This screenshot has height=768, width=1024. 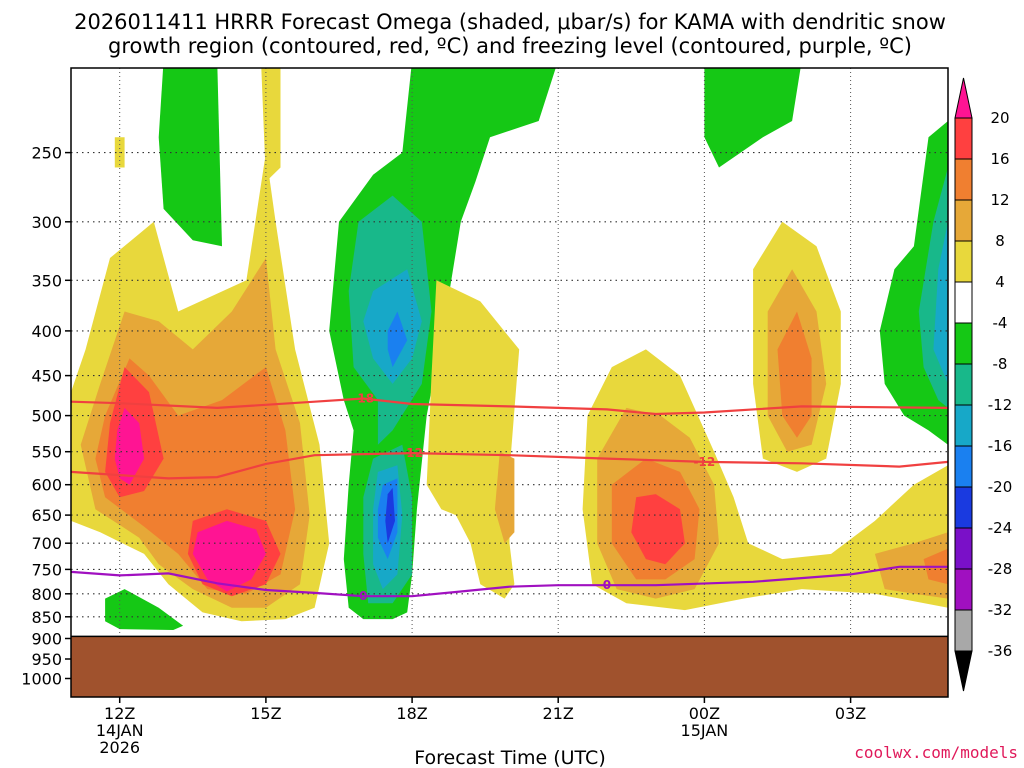 I want to click on omega-fill-d12-e, so click(x=940, y=302).